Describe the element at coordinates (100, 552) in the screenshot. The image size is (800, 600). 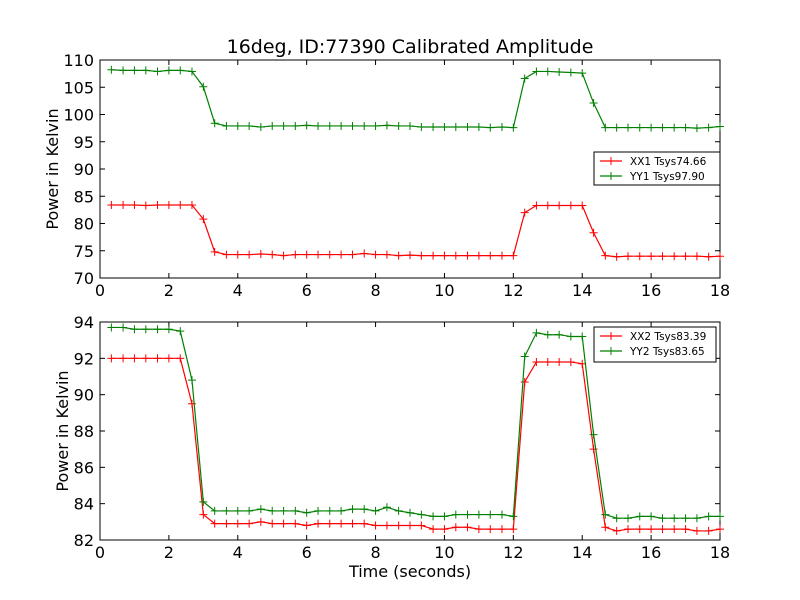
I see `x-tick-label: 0` at that location.